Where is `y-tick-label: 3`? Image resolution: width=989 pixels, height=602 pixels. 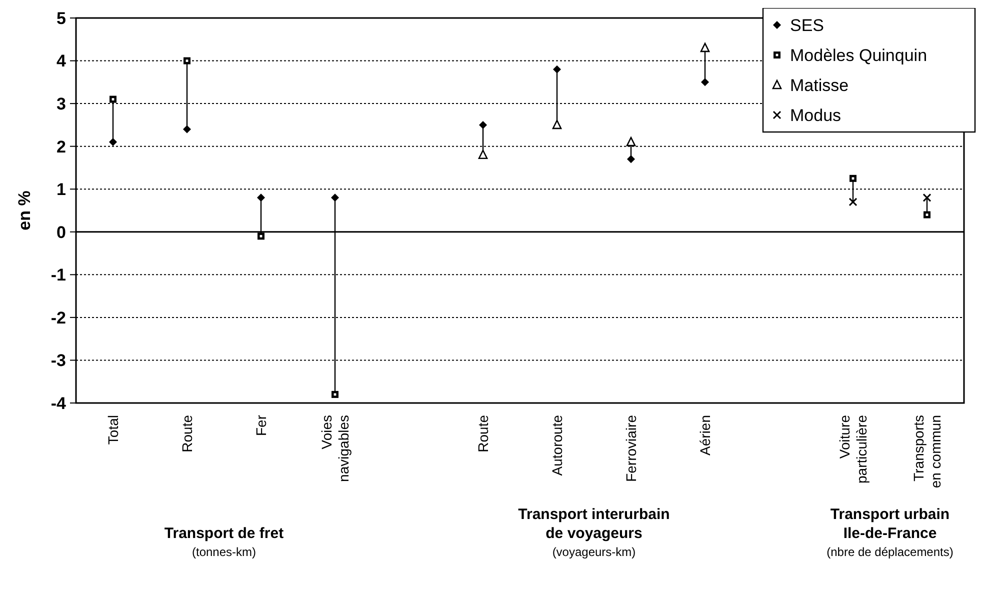
y-tick-label: 3 is located at coordinates (61, 104).